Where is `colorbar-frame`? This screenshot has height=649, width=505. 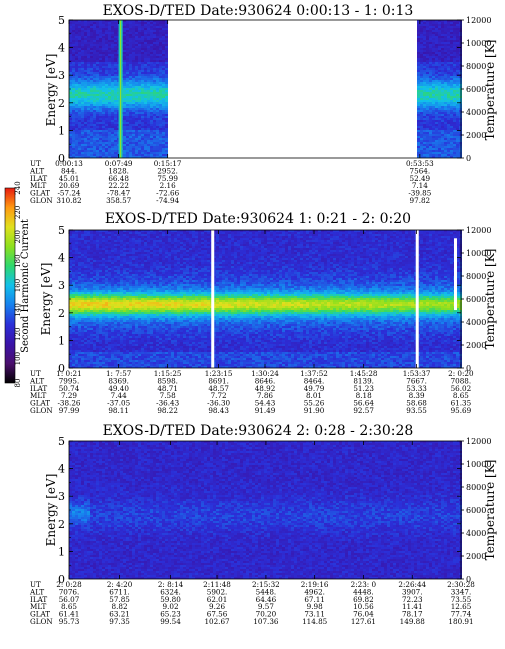 colorbar-frame is located at coordinates (10, 285).